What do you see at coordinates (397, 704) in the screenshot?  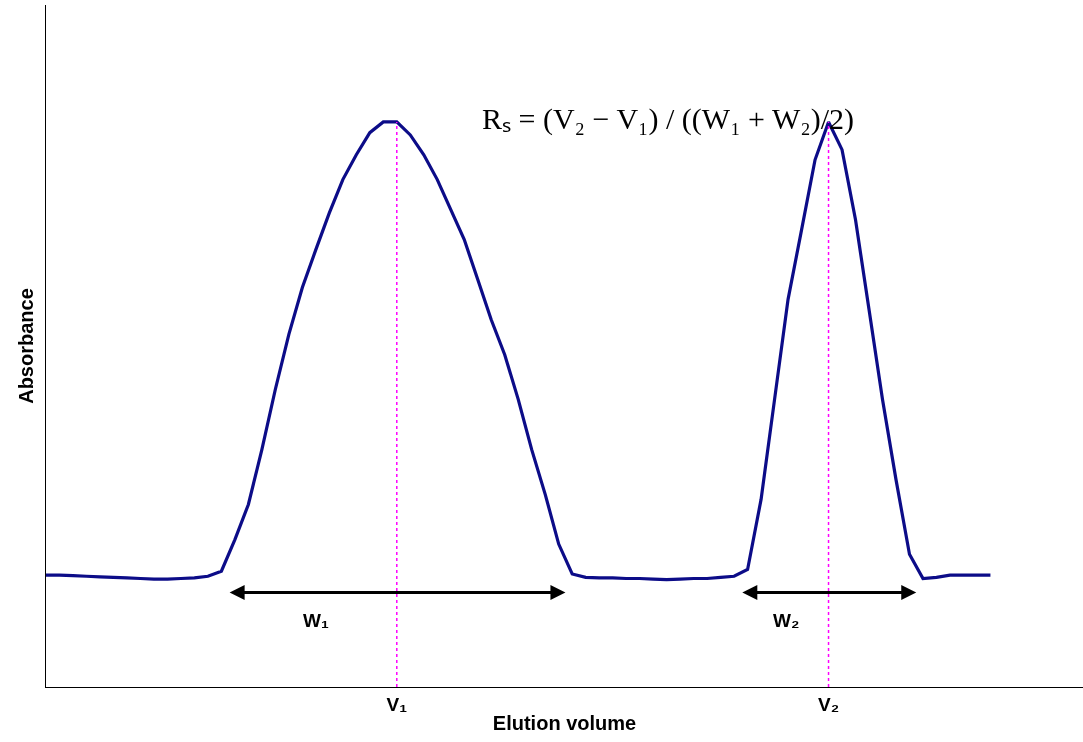 I see `x-tick-label: V₁` at bounding box center [397, 704].